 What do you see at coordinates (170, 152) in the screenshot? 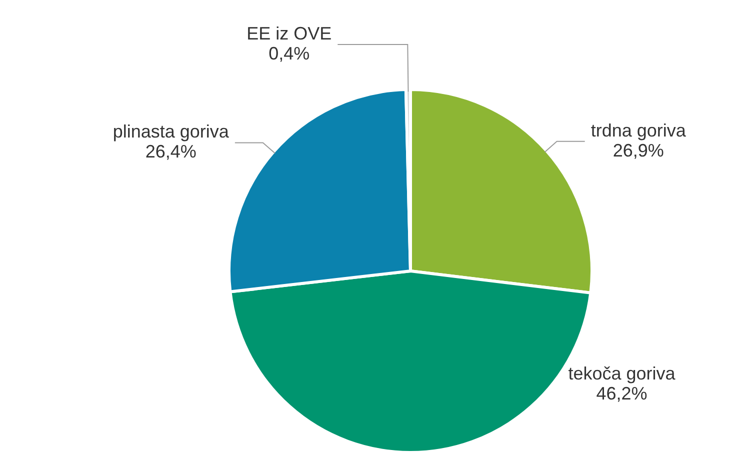
I see `data-label: 26,4%` at bounding box center [170, 152].